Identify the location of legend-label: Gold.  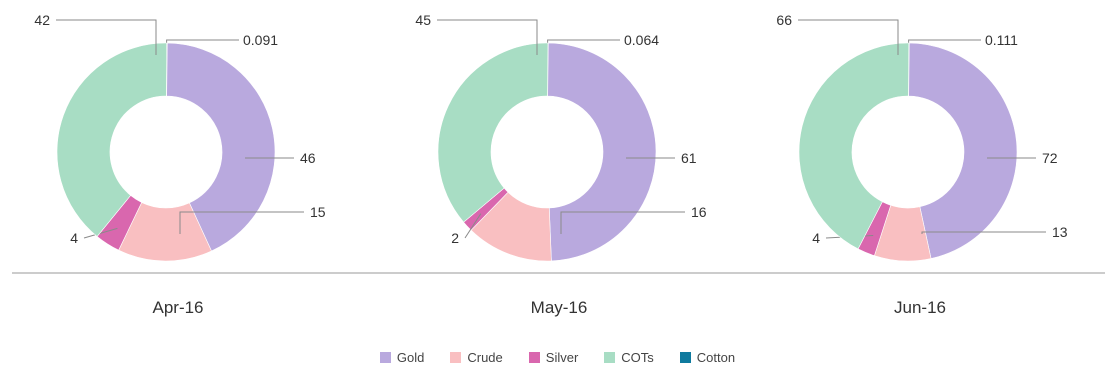
(410, 357).